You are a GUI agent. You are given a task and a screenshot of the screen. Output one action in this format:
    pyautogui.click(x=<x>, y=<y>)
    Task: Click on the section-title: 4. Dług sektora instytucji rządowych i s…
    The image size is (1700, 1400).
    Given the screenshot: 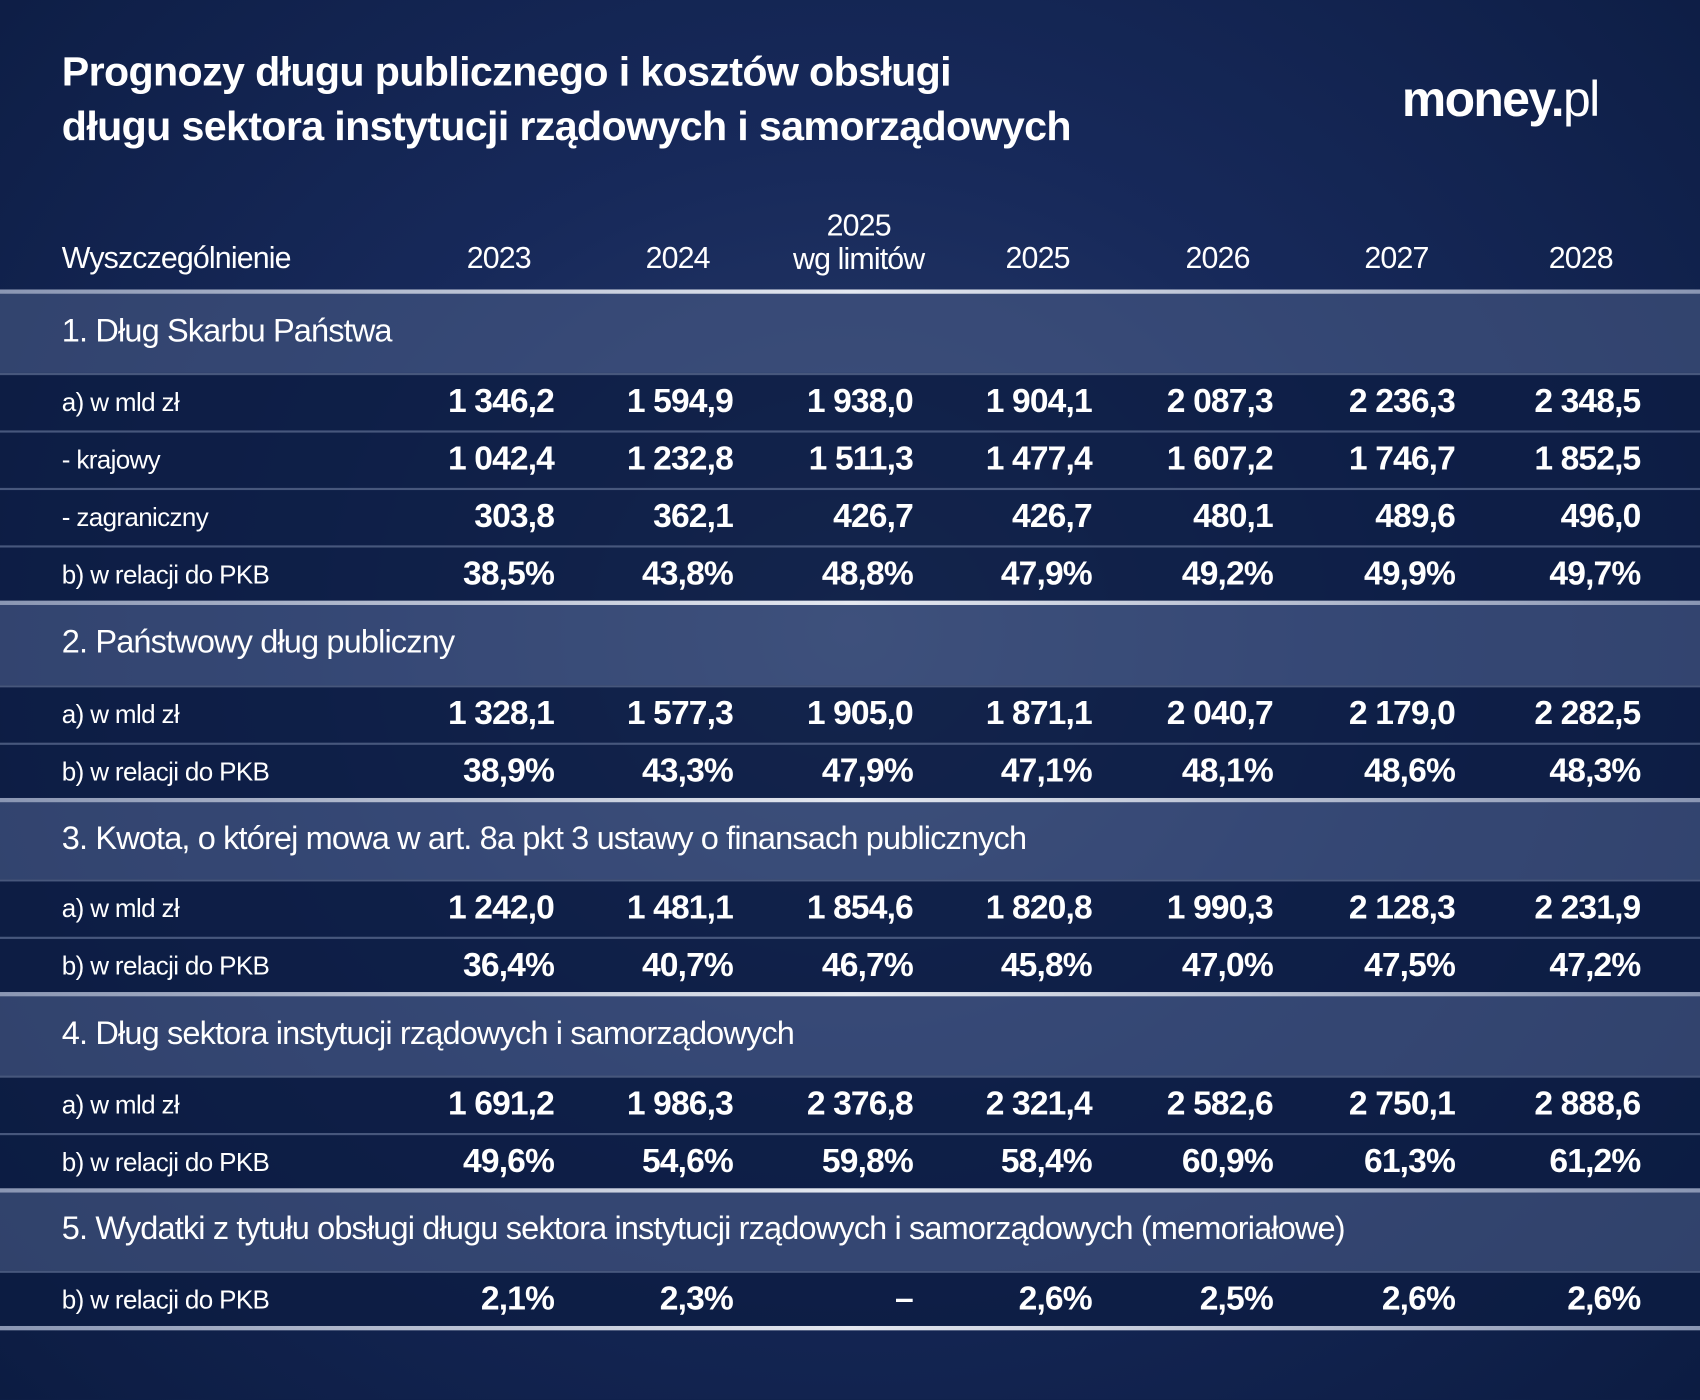 What is the action you would take?
    pyautogui.click(x=428, y=1033)
    